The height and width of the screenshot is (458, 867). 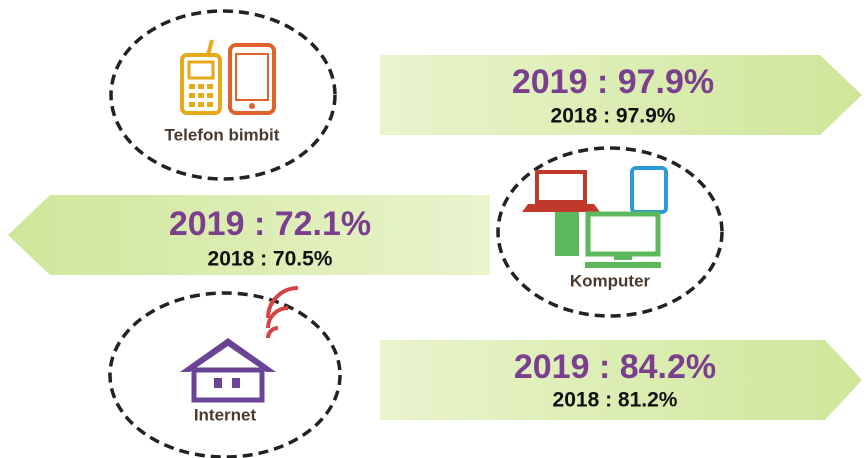 What do you see at coordinates (615, 367) in the screenshot?
I see `stat-2019: 2019 : 84.2%` at bounding box center [615, 367].